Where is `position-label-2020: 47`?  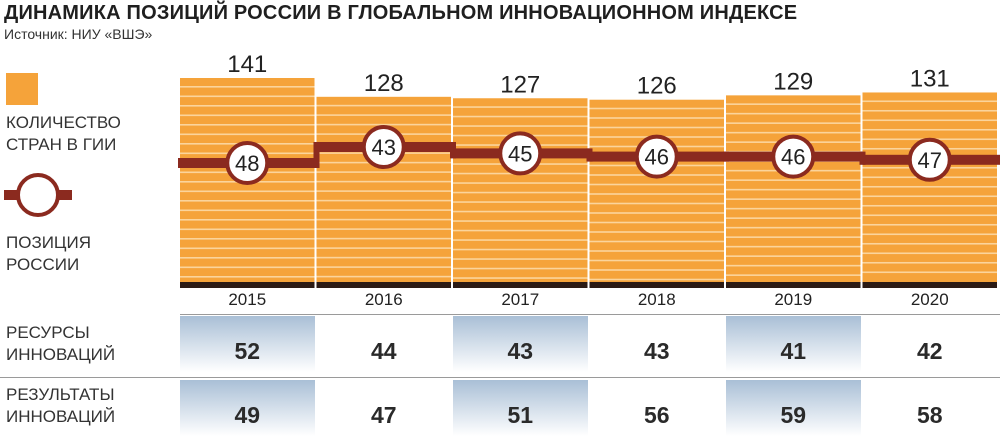 position-label-2020: 47 is located at coordinates (930, 160).